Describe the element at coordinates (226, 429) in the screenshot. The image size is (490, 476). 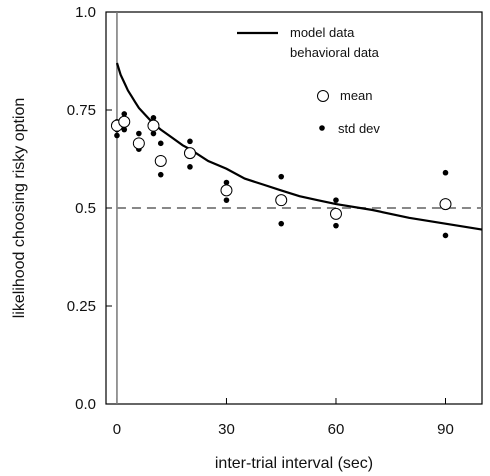
I see `x-tick-label: 30` at that location.